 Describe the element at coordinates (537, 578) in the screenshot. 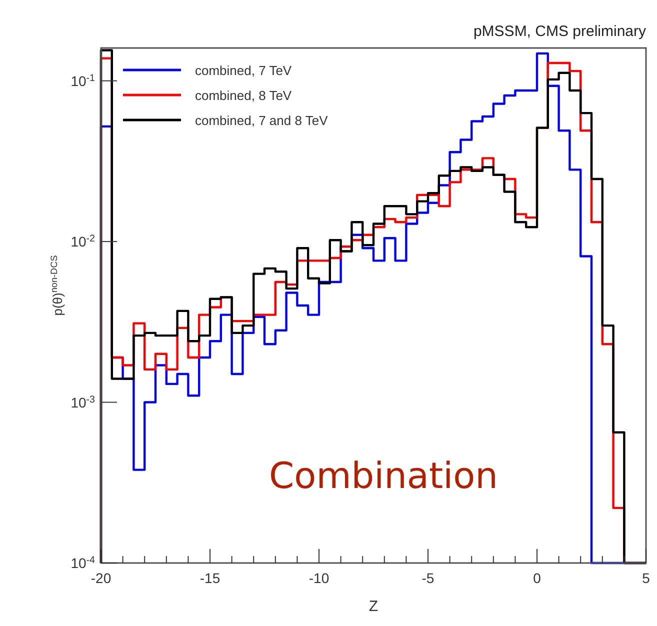

I see `x-tick-label: 0` at that location.